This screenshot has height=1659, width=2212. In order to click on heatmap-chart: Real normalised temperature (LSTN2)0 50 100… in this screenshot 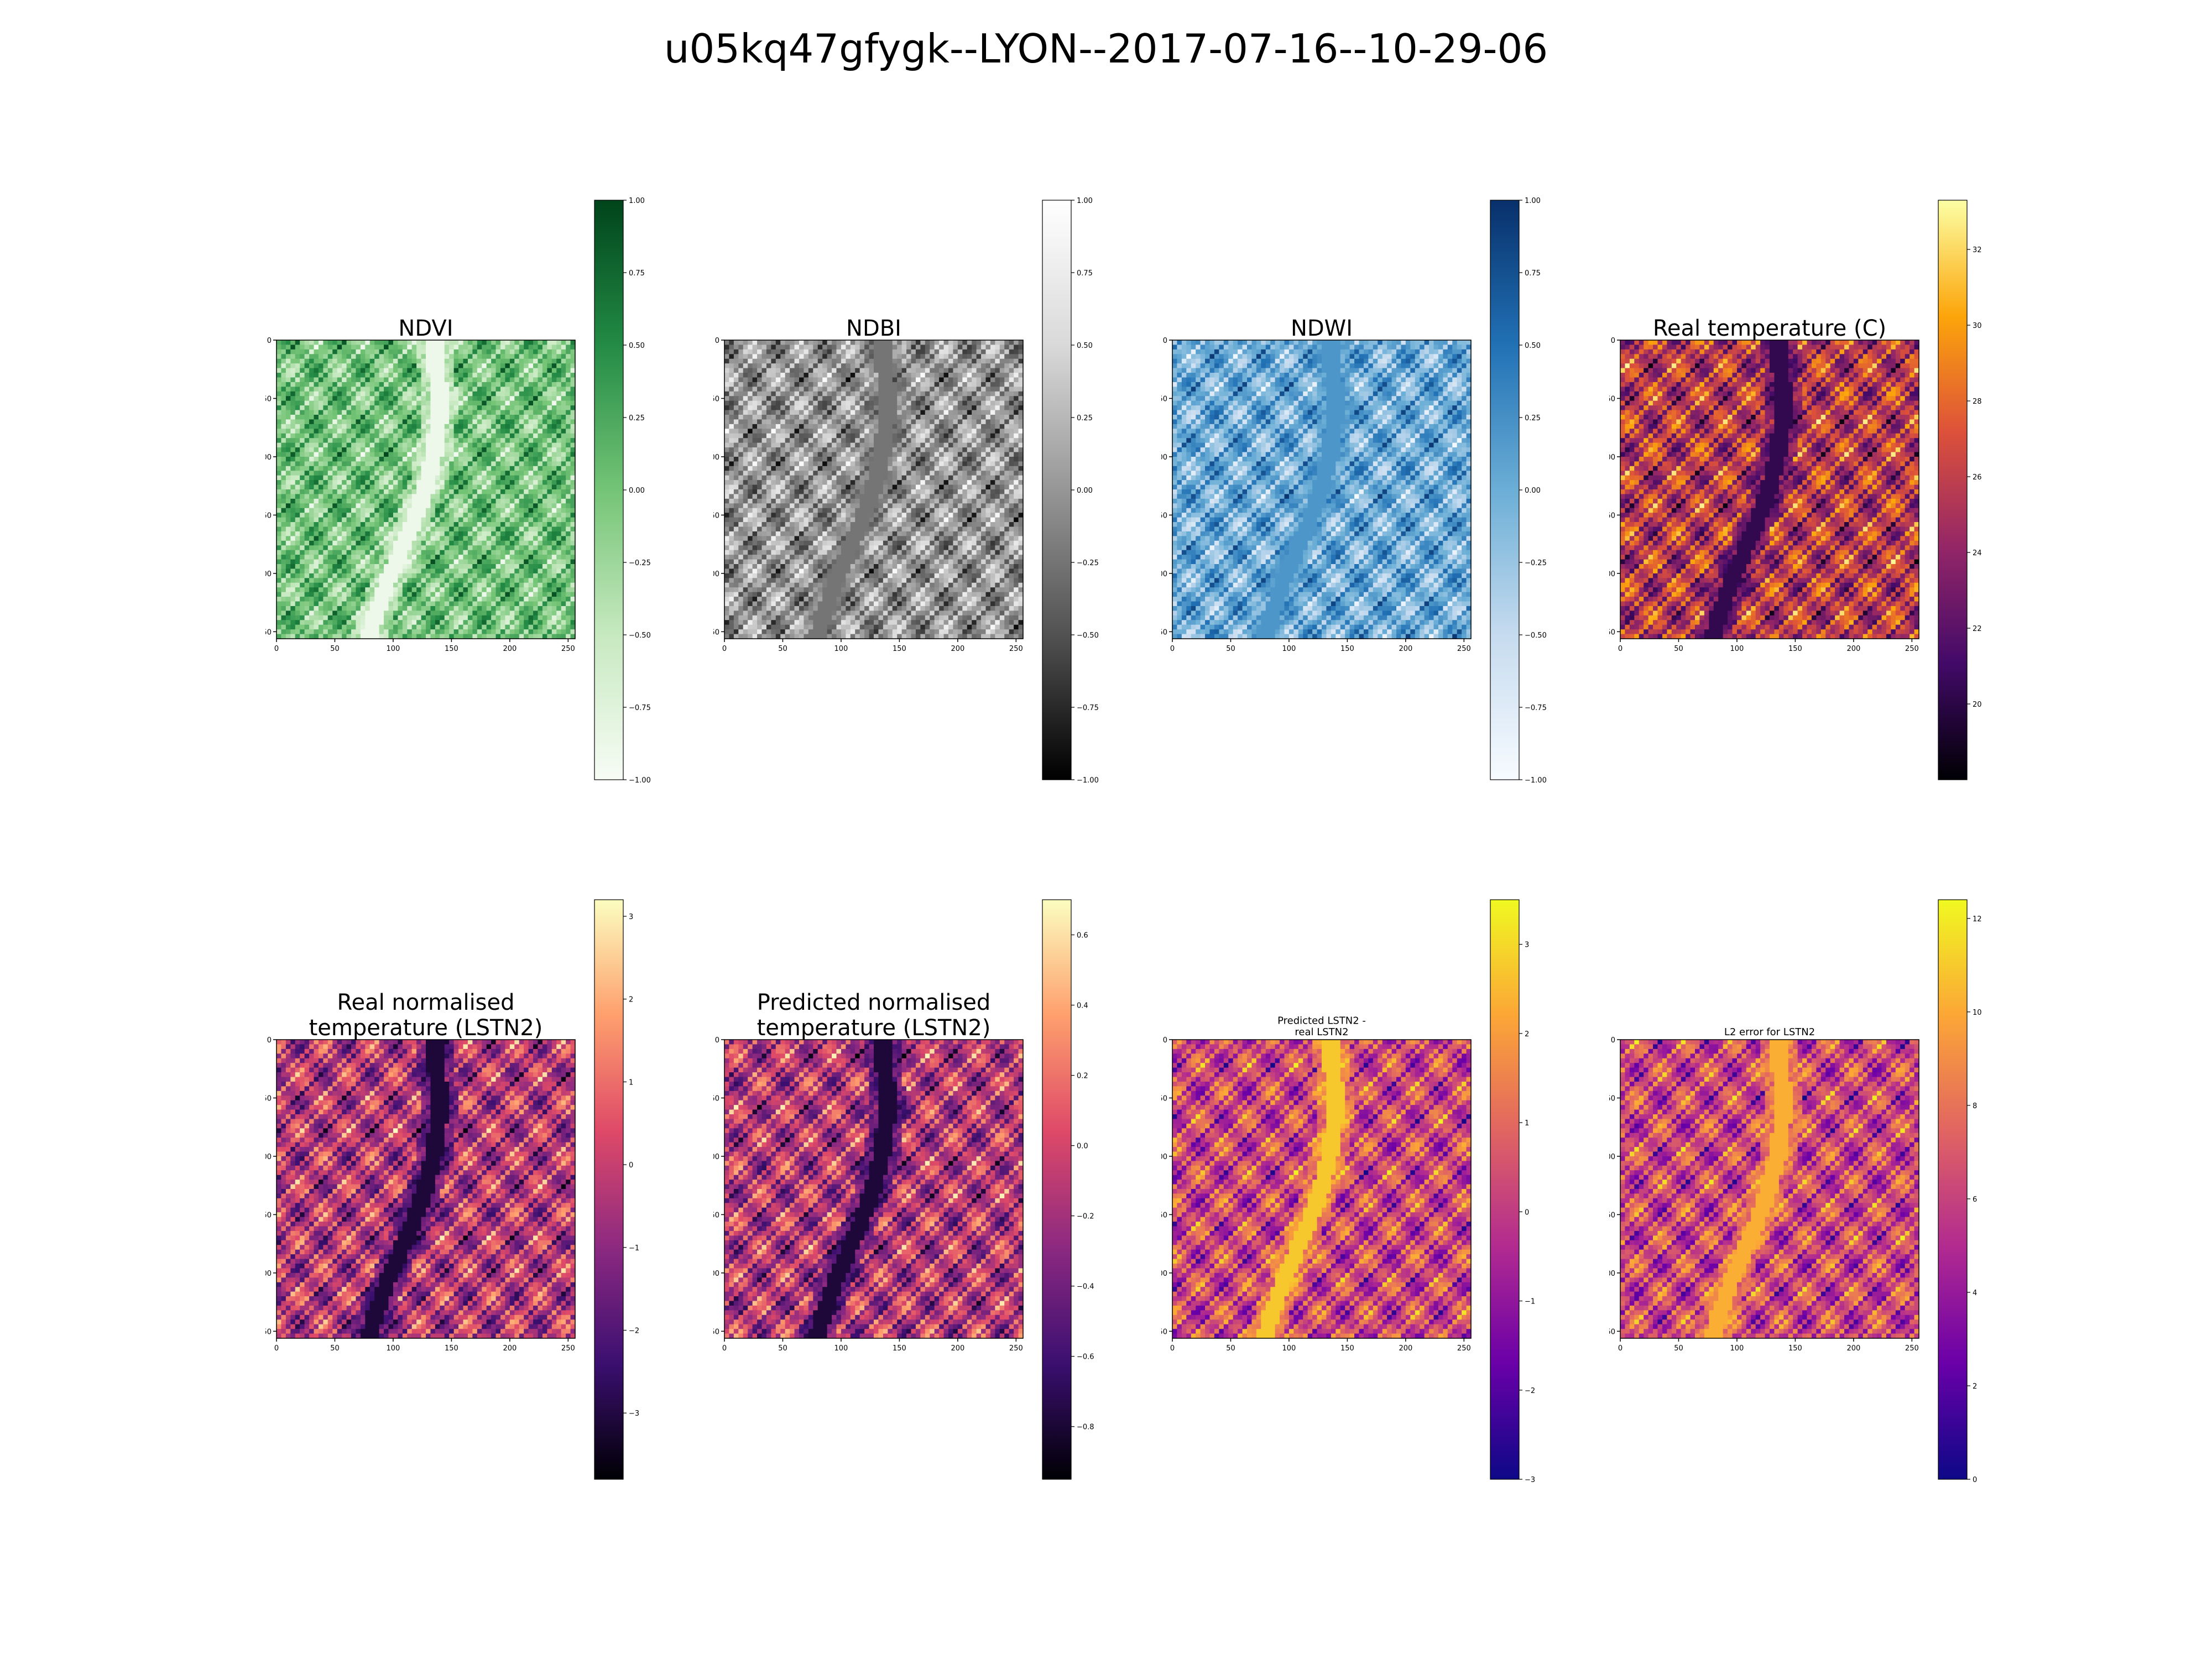, I will do `click(449, 1189)`.